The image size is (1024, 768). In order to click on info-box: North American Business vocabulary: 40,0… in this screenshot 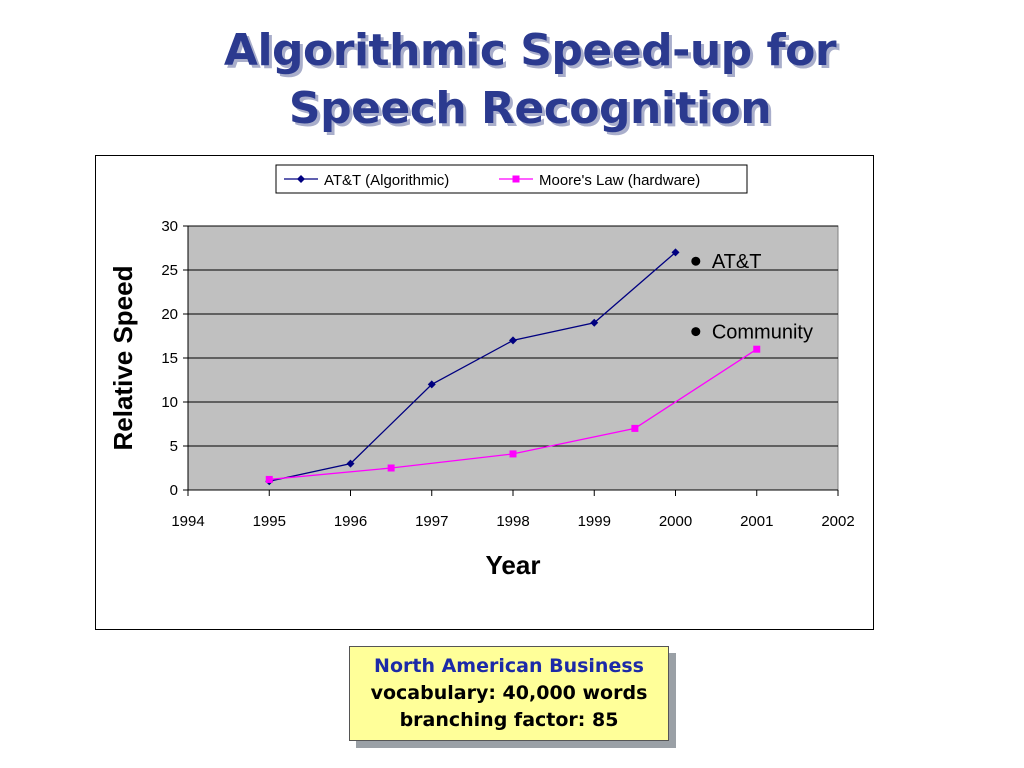, I will do `click(509, 693)`.